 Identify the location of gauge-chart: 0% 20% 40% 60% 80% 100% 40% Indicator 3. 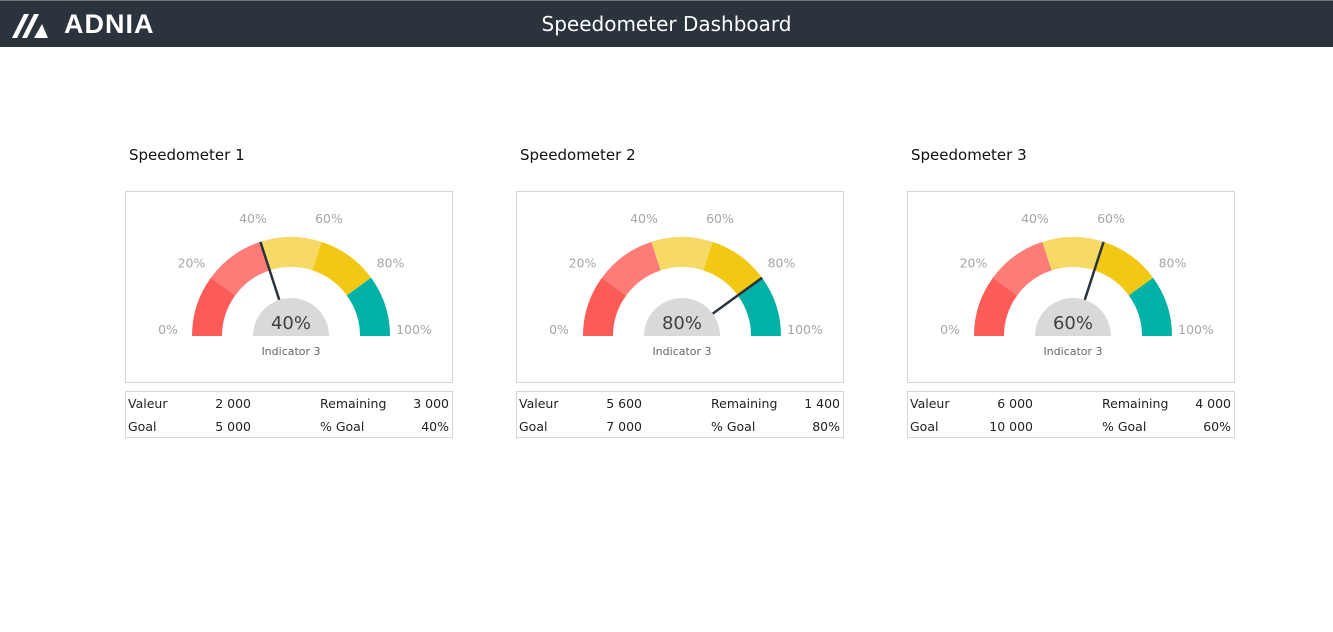
(289, 287).